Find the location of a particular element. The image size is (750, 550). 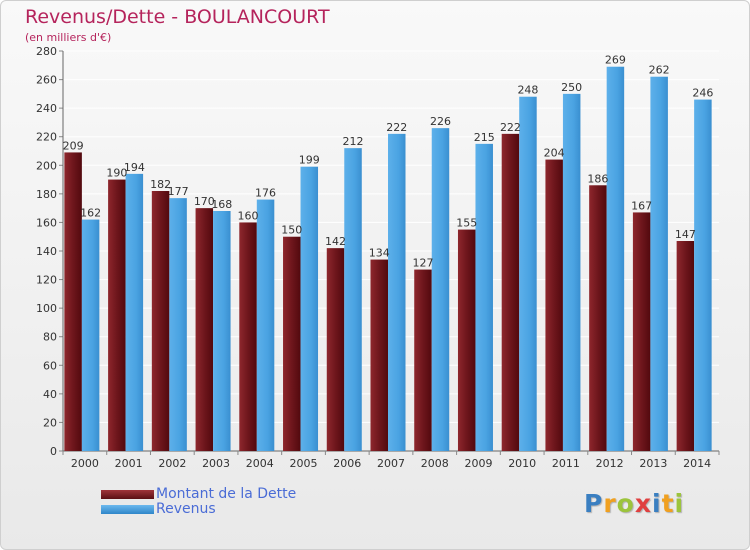

data-label-dette: 190 is located at coordinates (116, 173).